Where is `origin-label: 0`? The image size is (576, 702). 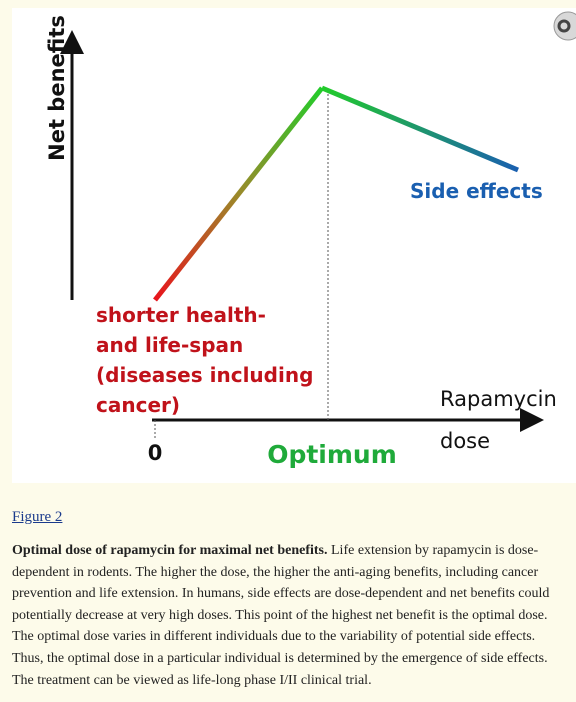
origin-label: 0 is located at coordinates (155, 453).